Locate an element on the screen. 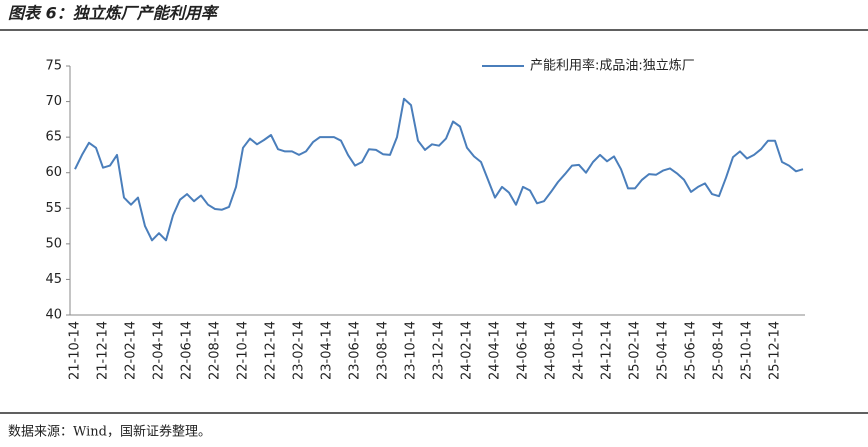 Image resolution: width=868 pixels, height=447 pixels. x-tick-label: 24-08-14 is located at coordinates (551, 350).